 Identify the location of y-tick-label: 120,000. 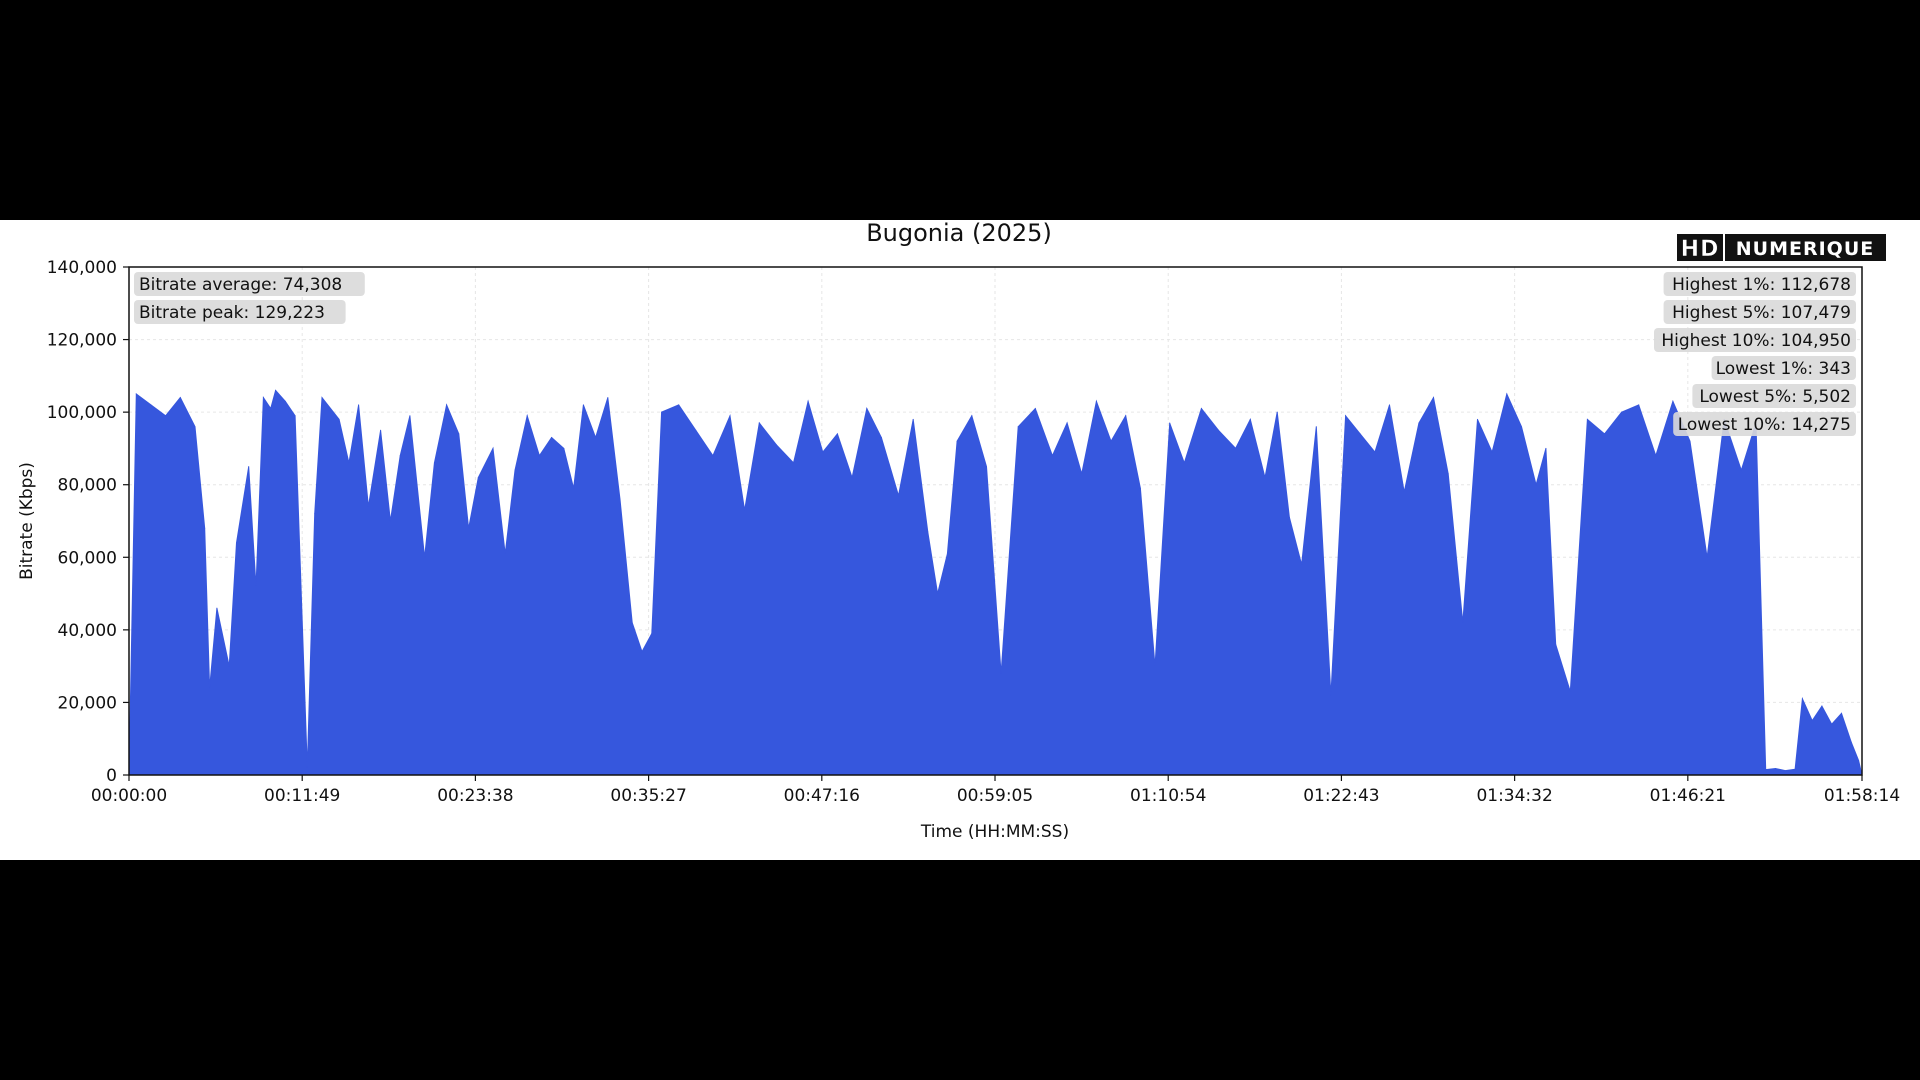
(82, 341).